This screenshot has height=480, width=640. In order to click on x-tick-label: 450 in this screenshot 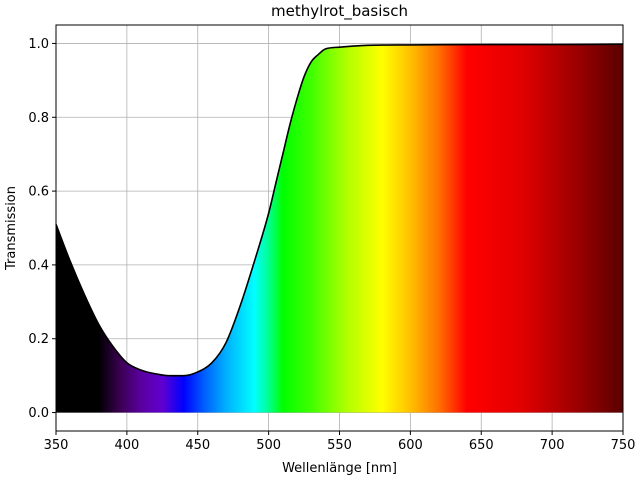, I will do `click(197, 445)`.